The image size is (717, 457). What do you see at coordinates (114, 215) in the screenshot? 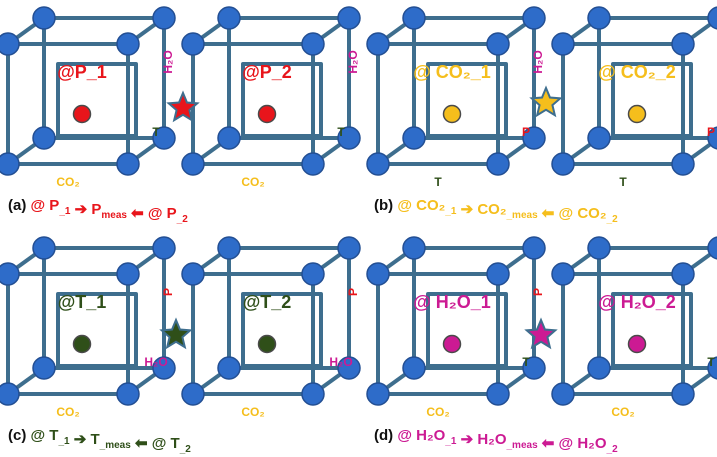
I see `caption-subscript: meas` at bounding box center [114, 215].